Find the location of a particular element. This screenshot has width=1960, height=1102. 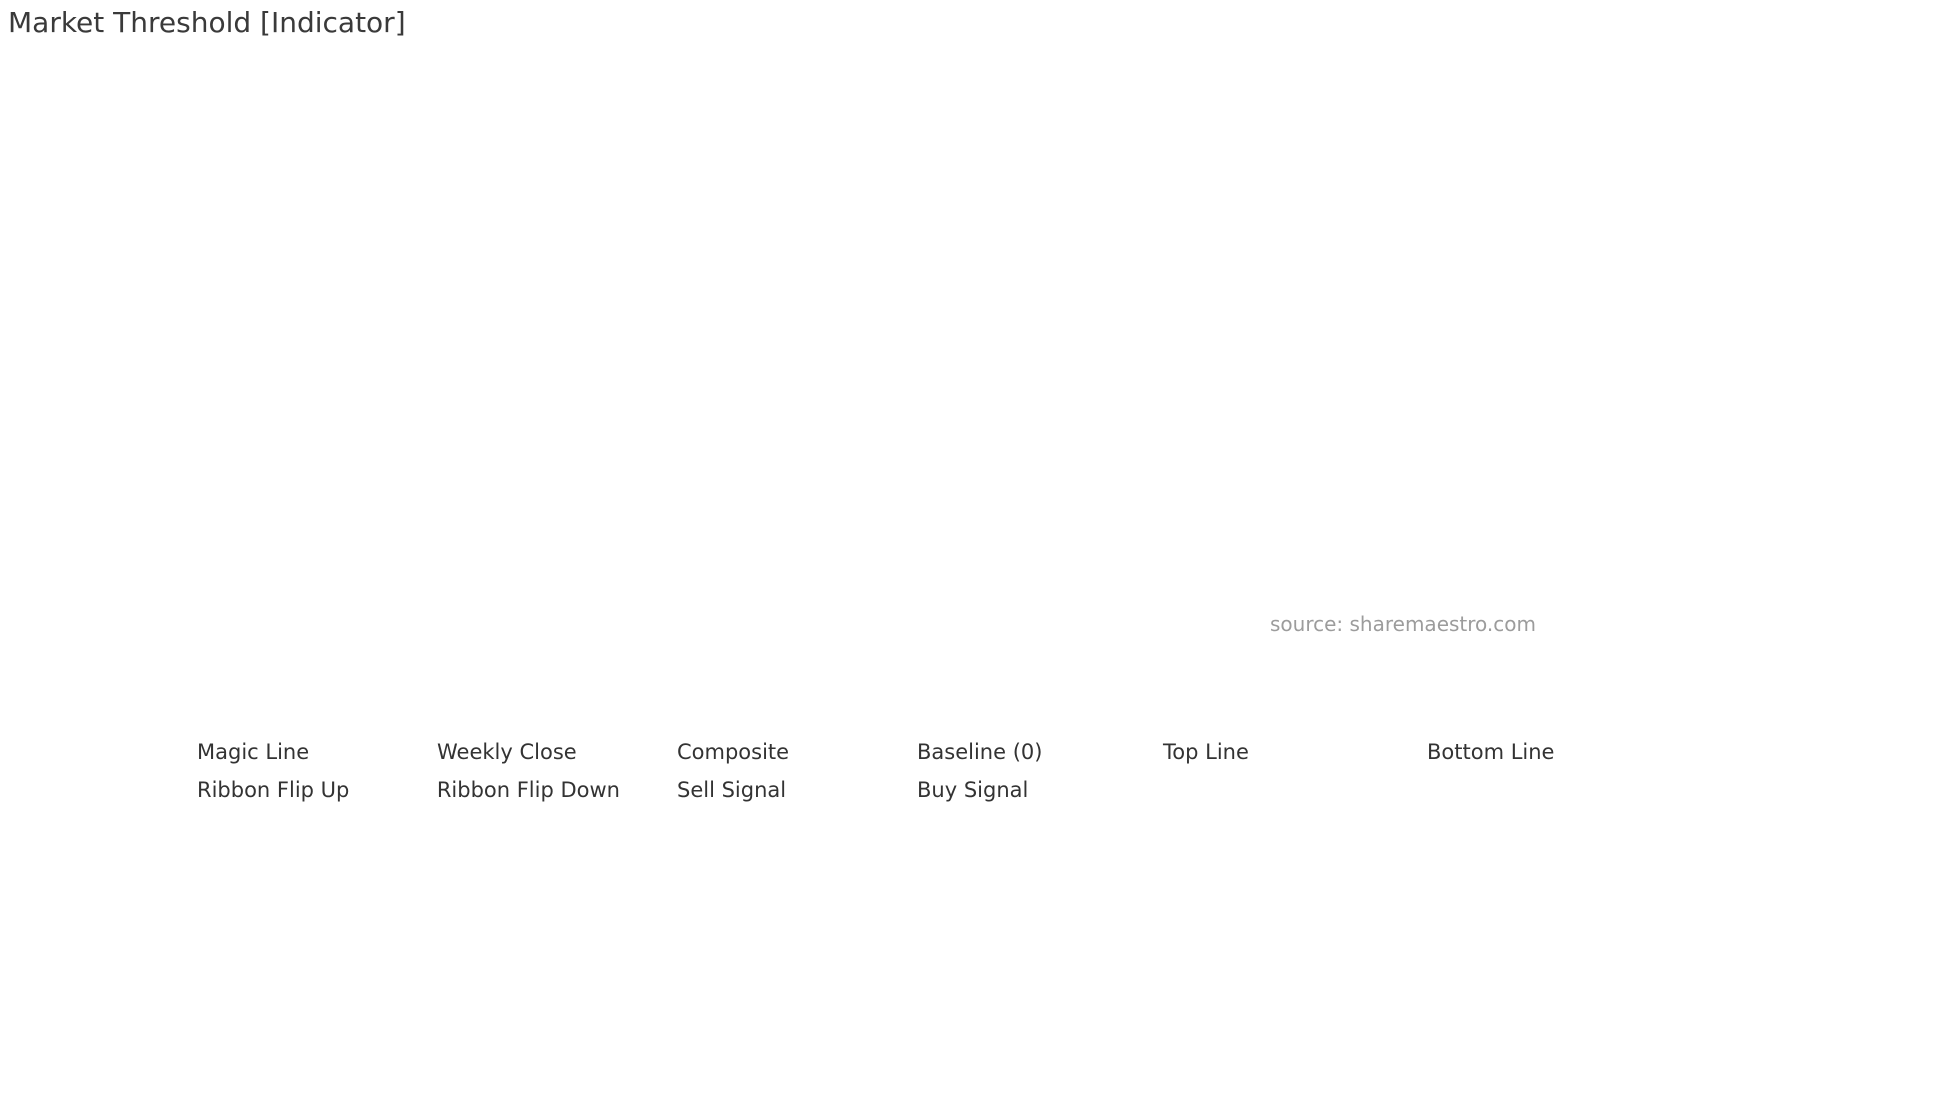

source-credit: source: sharemaestro.com is located at coordinates (1403, 624).